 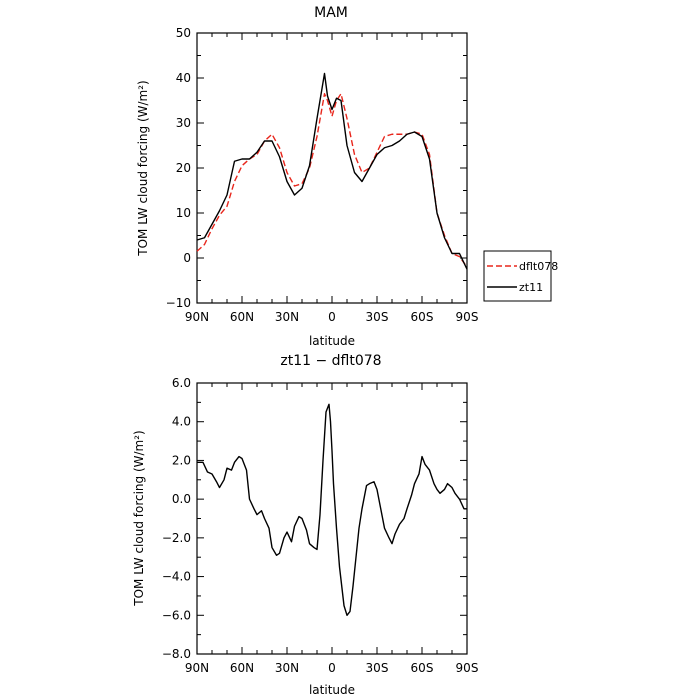 I want to click on top-series-line-zt11, so click(x=332, y=171).